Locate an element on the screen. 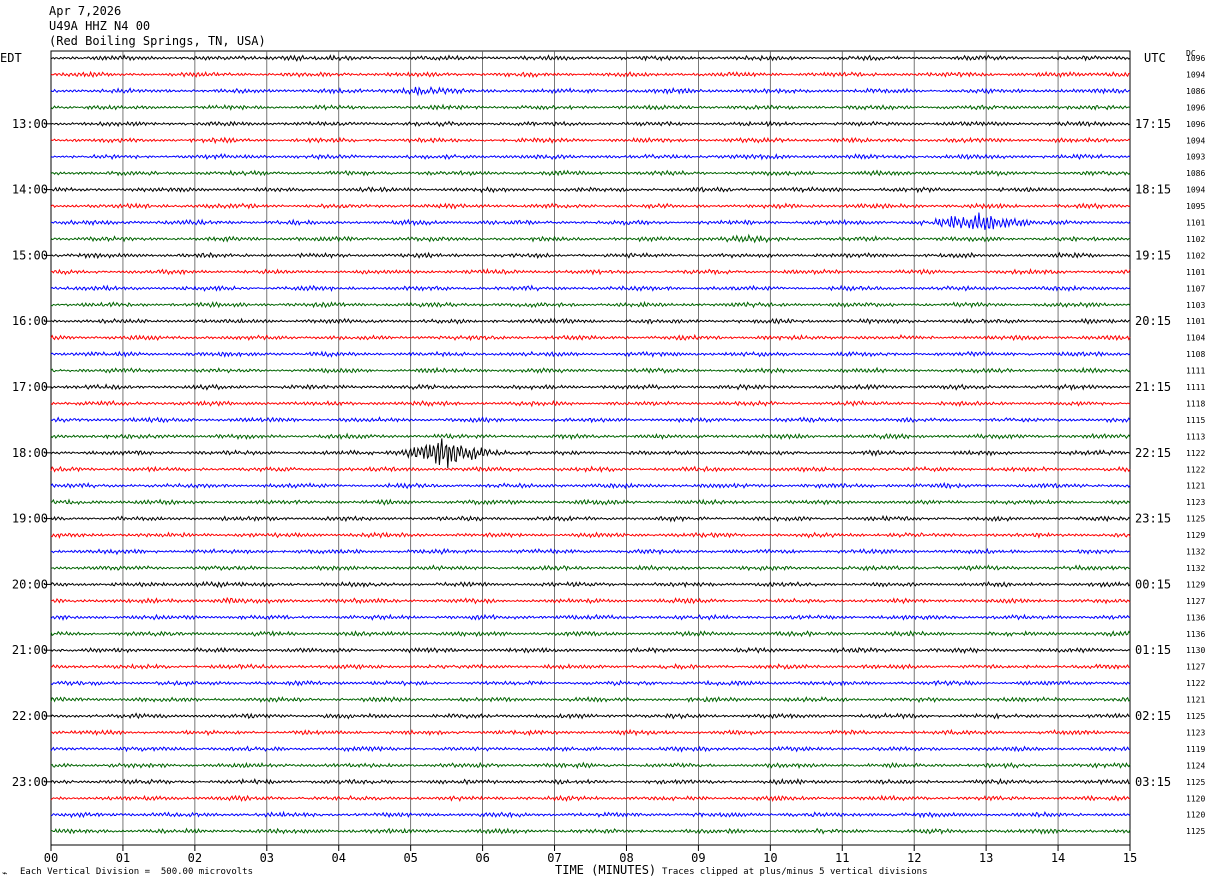 This screenshot has width=1210, height=886. dc-offset-label: 1115 is located at coordinates (1195, 420).